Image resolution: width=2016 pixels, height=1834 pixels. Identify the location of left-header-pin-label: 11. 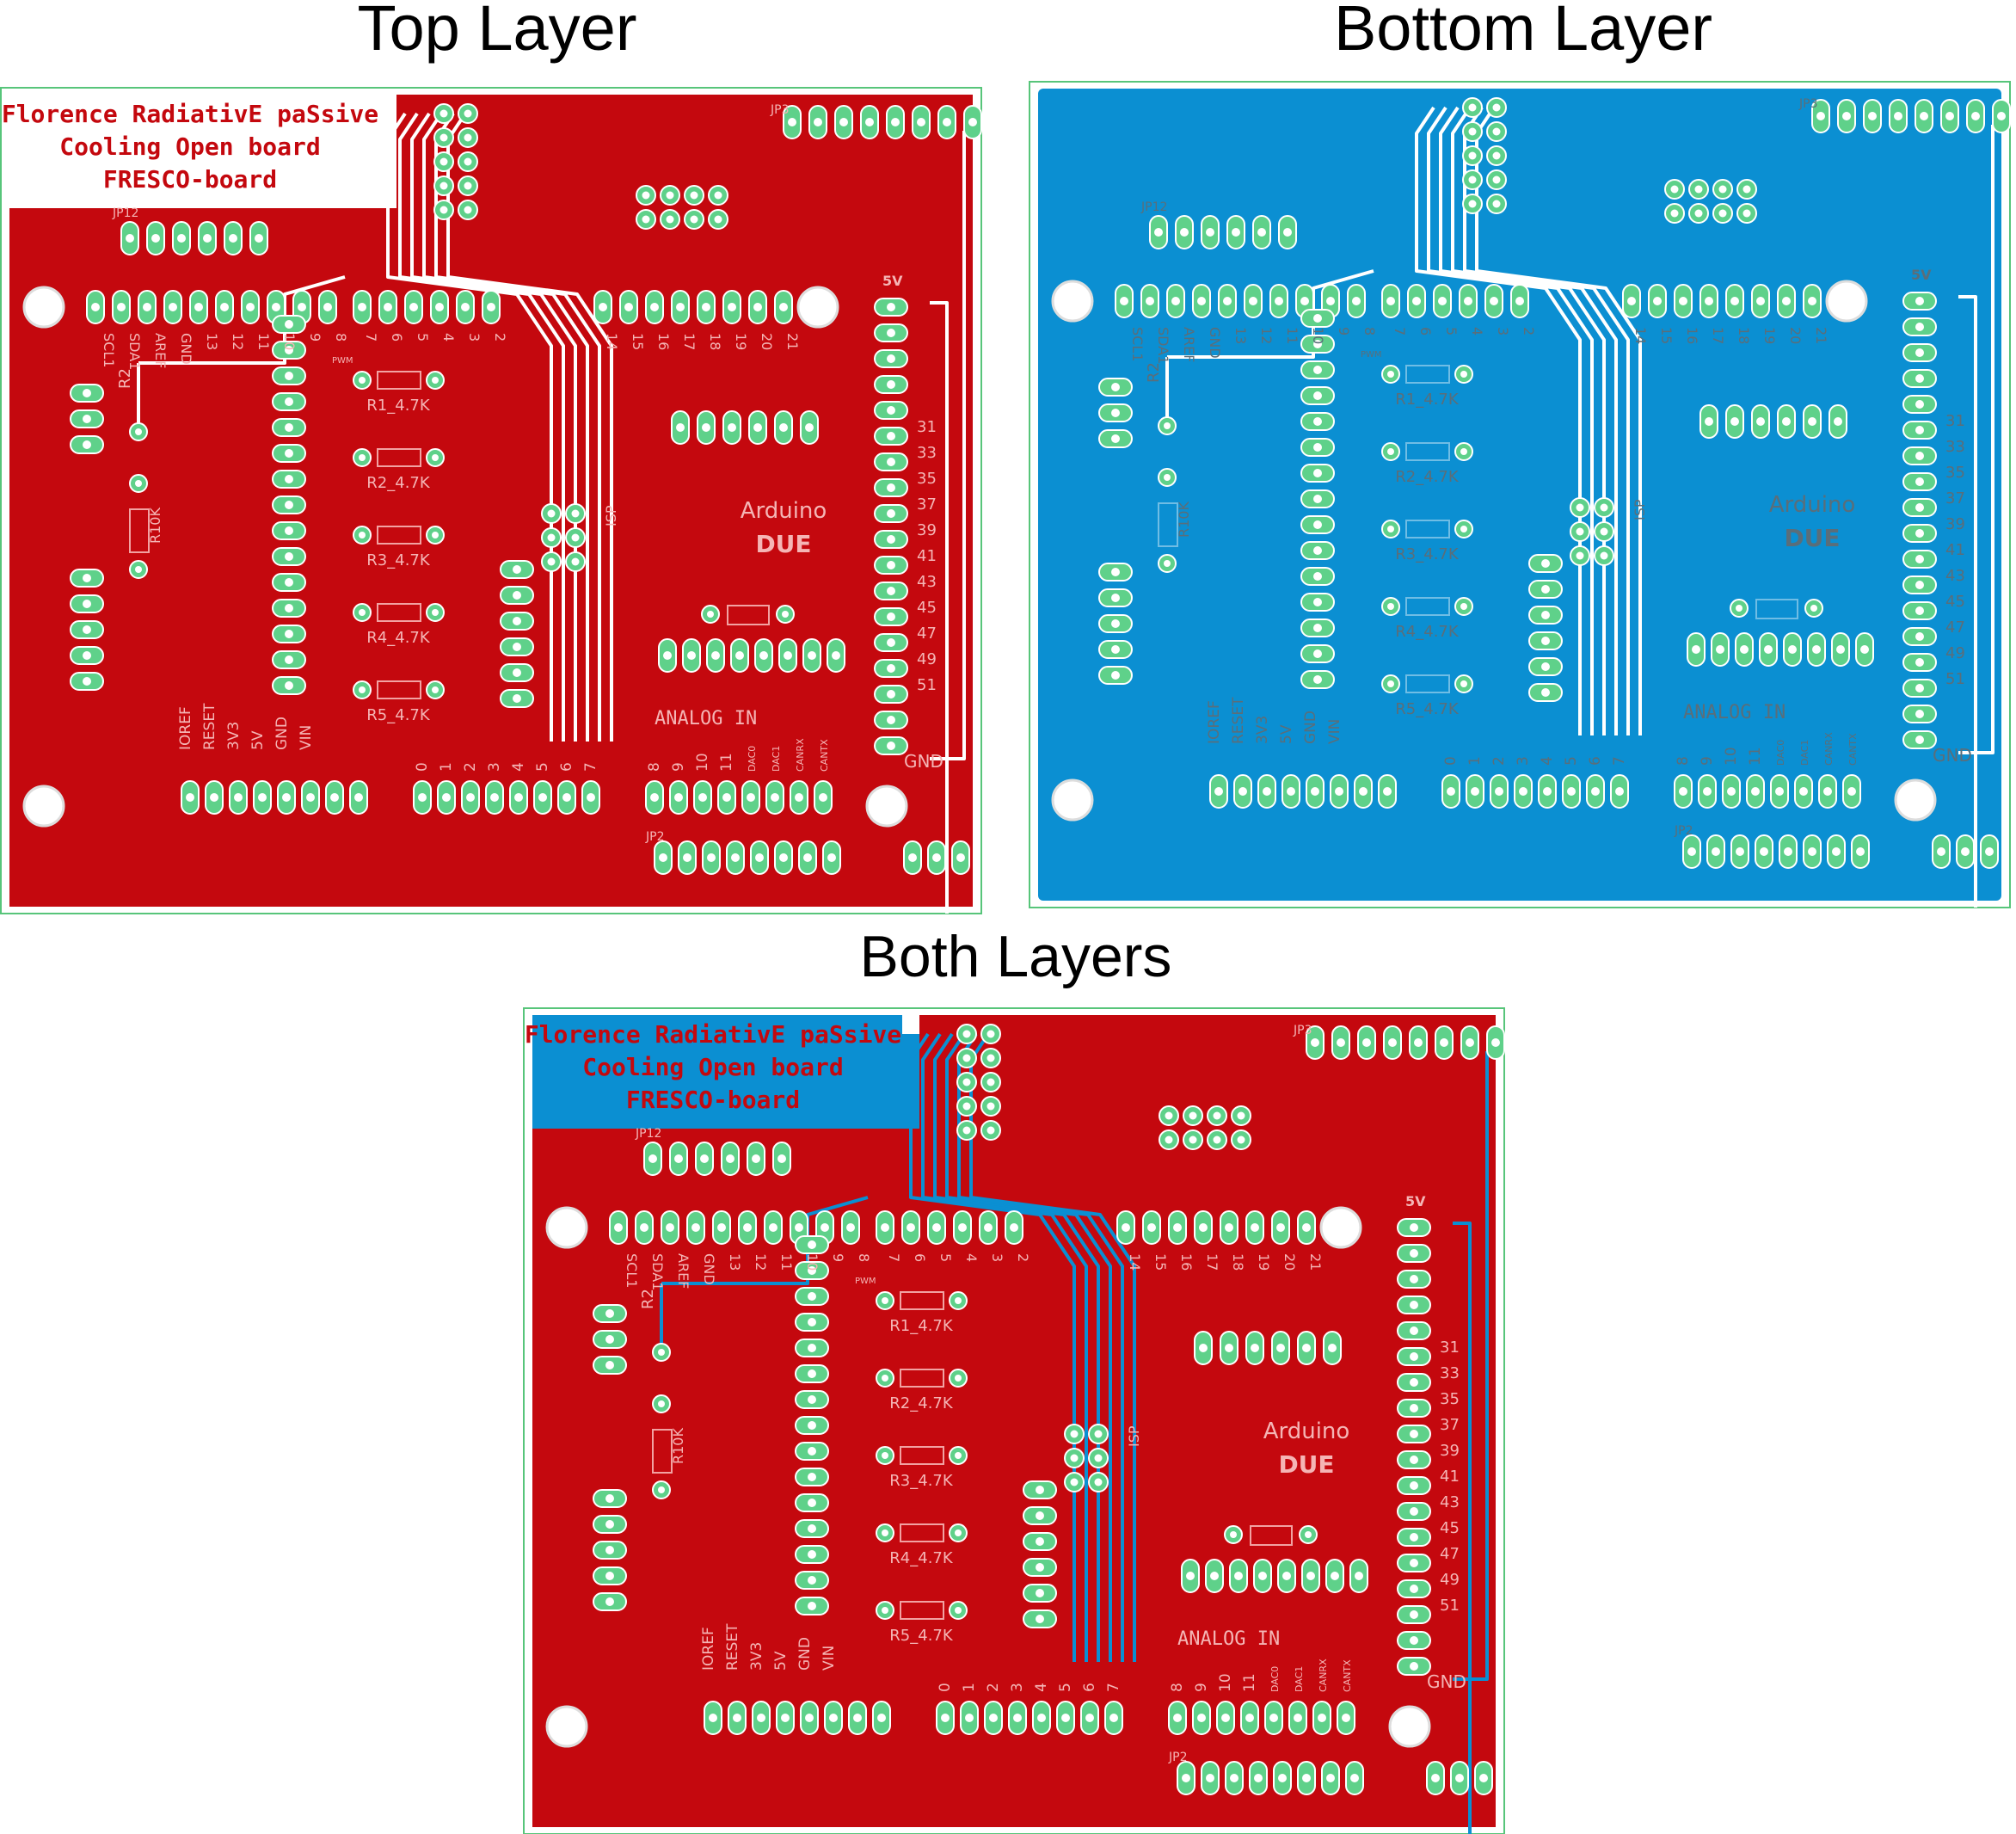
(263, 341).